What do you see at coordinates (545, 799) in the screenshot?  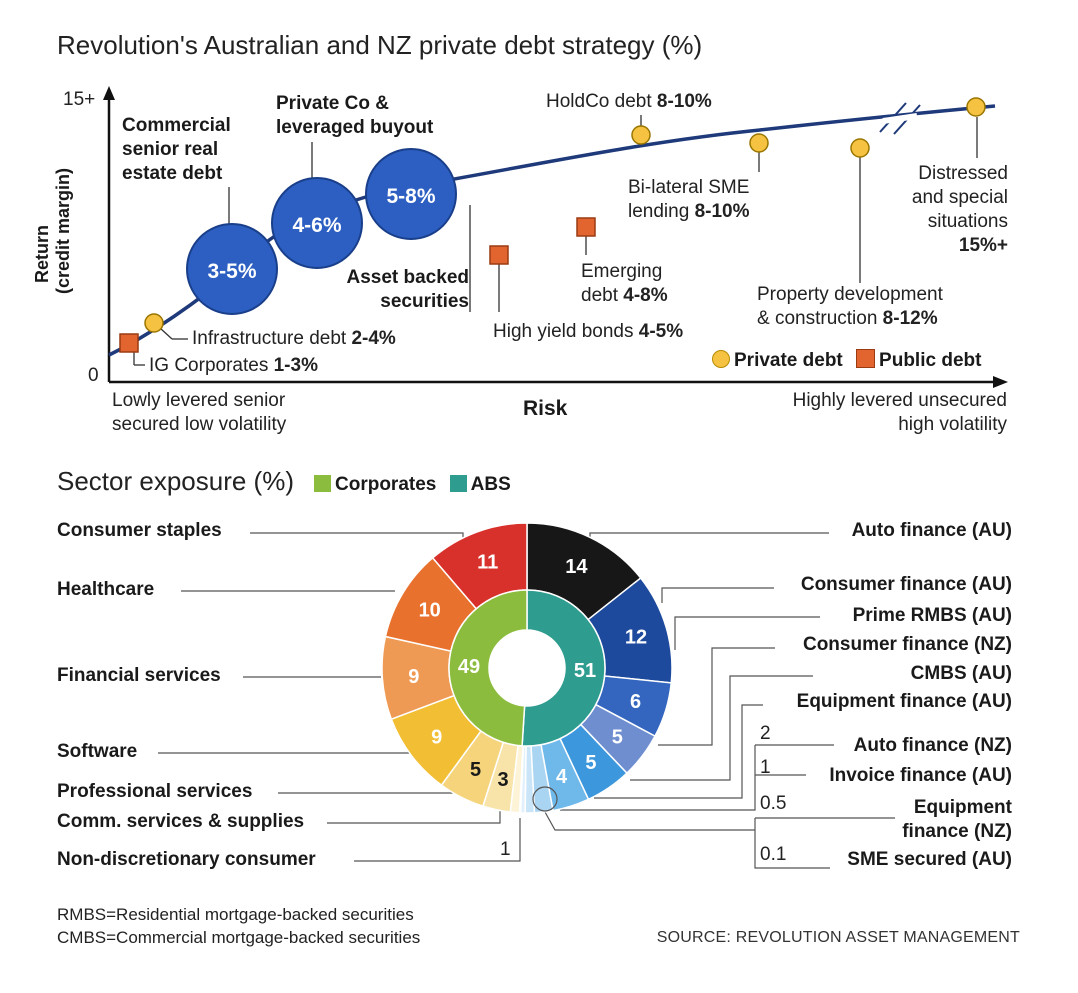 I see `tiny-slices-highlight` at bounding box center [545, 799].